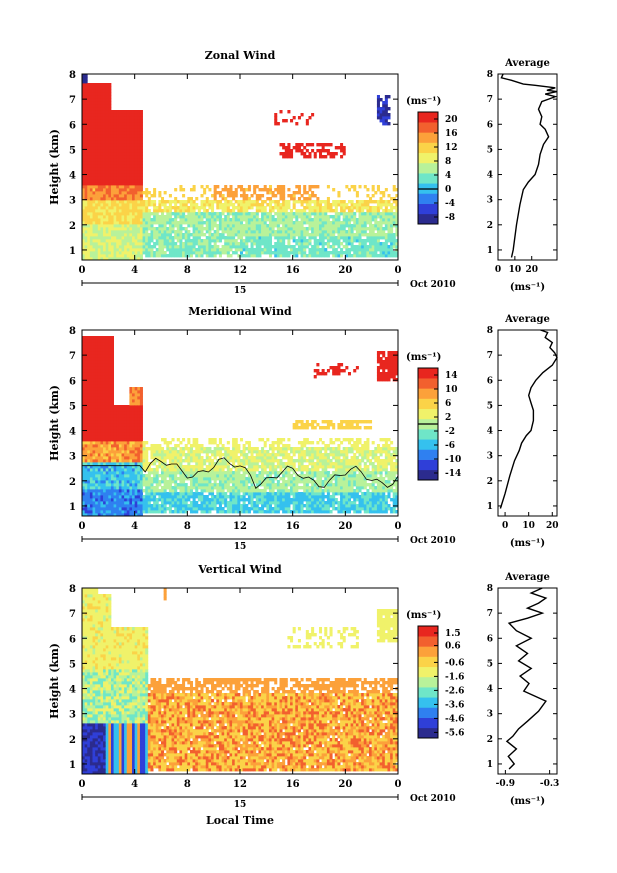  Describe the element at coordinates (72, 201) in the screenshot. I see `zonal-ytick-label: 3` at that location.